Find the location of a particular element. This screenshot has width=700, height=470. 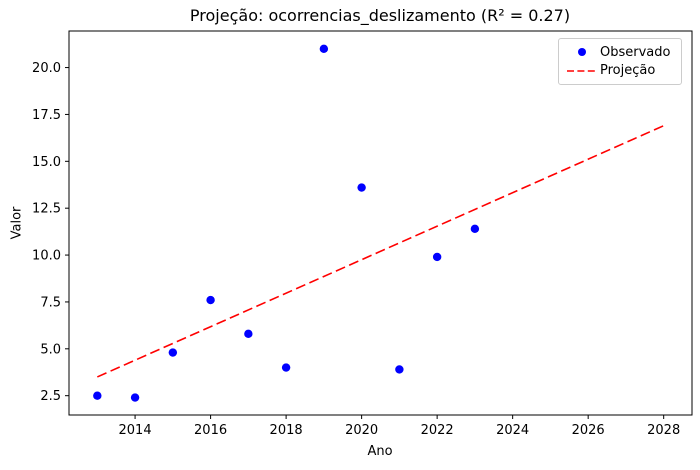

blue-dot-icon is located at coordinates (582, 52).